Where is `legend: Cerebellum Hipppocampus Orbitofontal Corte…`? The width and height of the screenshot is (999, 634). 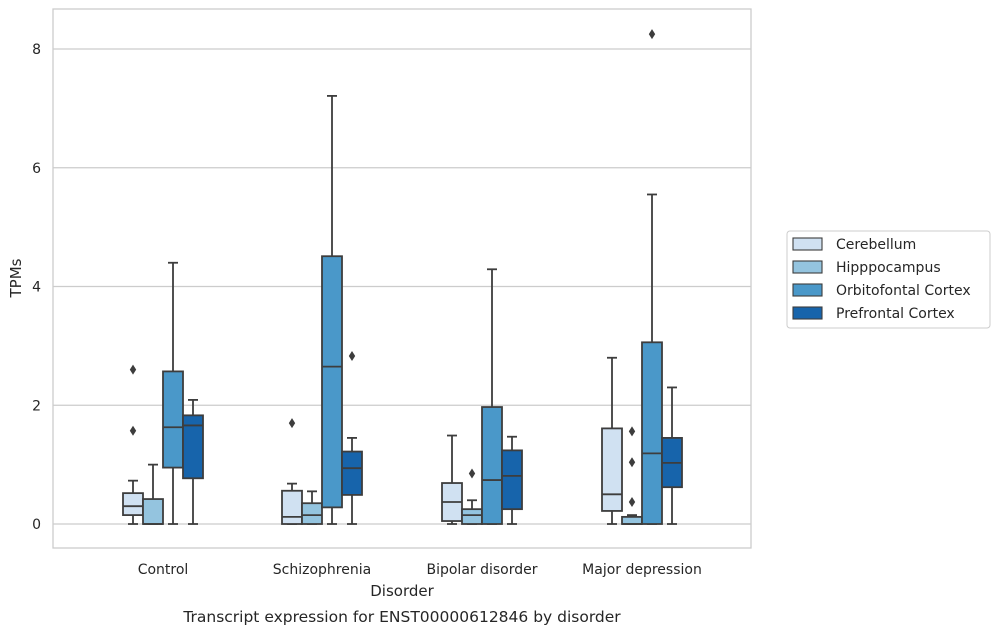
legend: Cerebellum Hipppocampus Orbitofontal Corte… is located at coordinates (888, 279).